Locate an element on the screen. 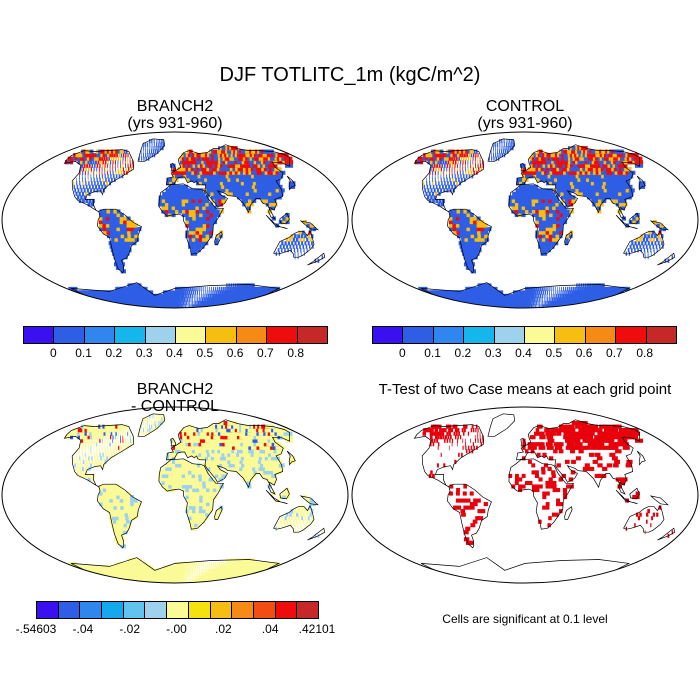  map-control is located at coordinates (525, 220).